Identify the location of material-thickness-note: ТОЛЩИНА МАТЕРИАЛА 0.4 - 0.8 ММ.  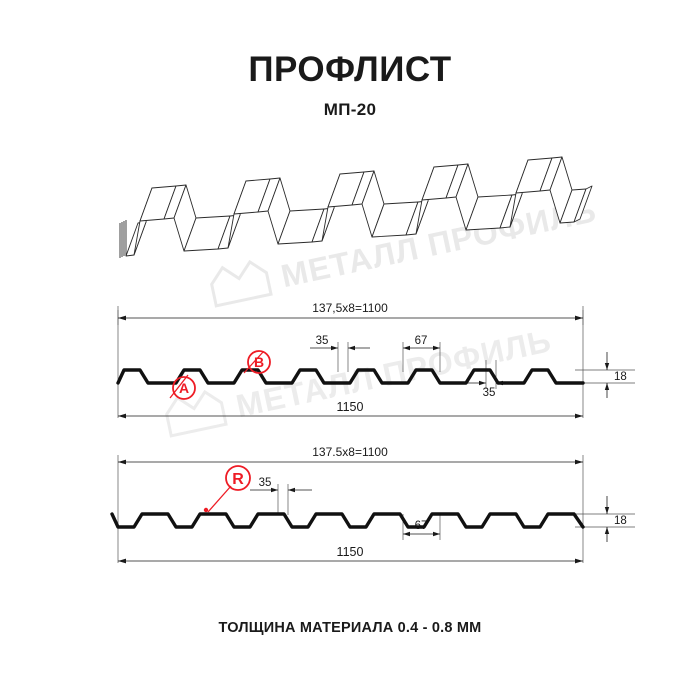
(350, 628).